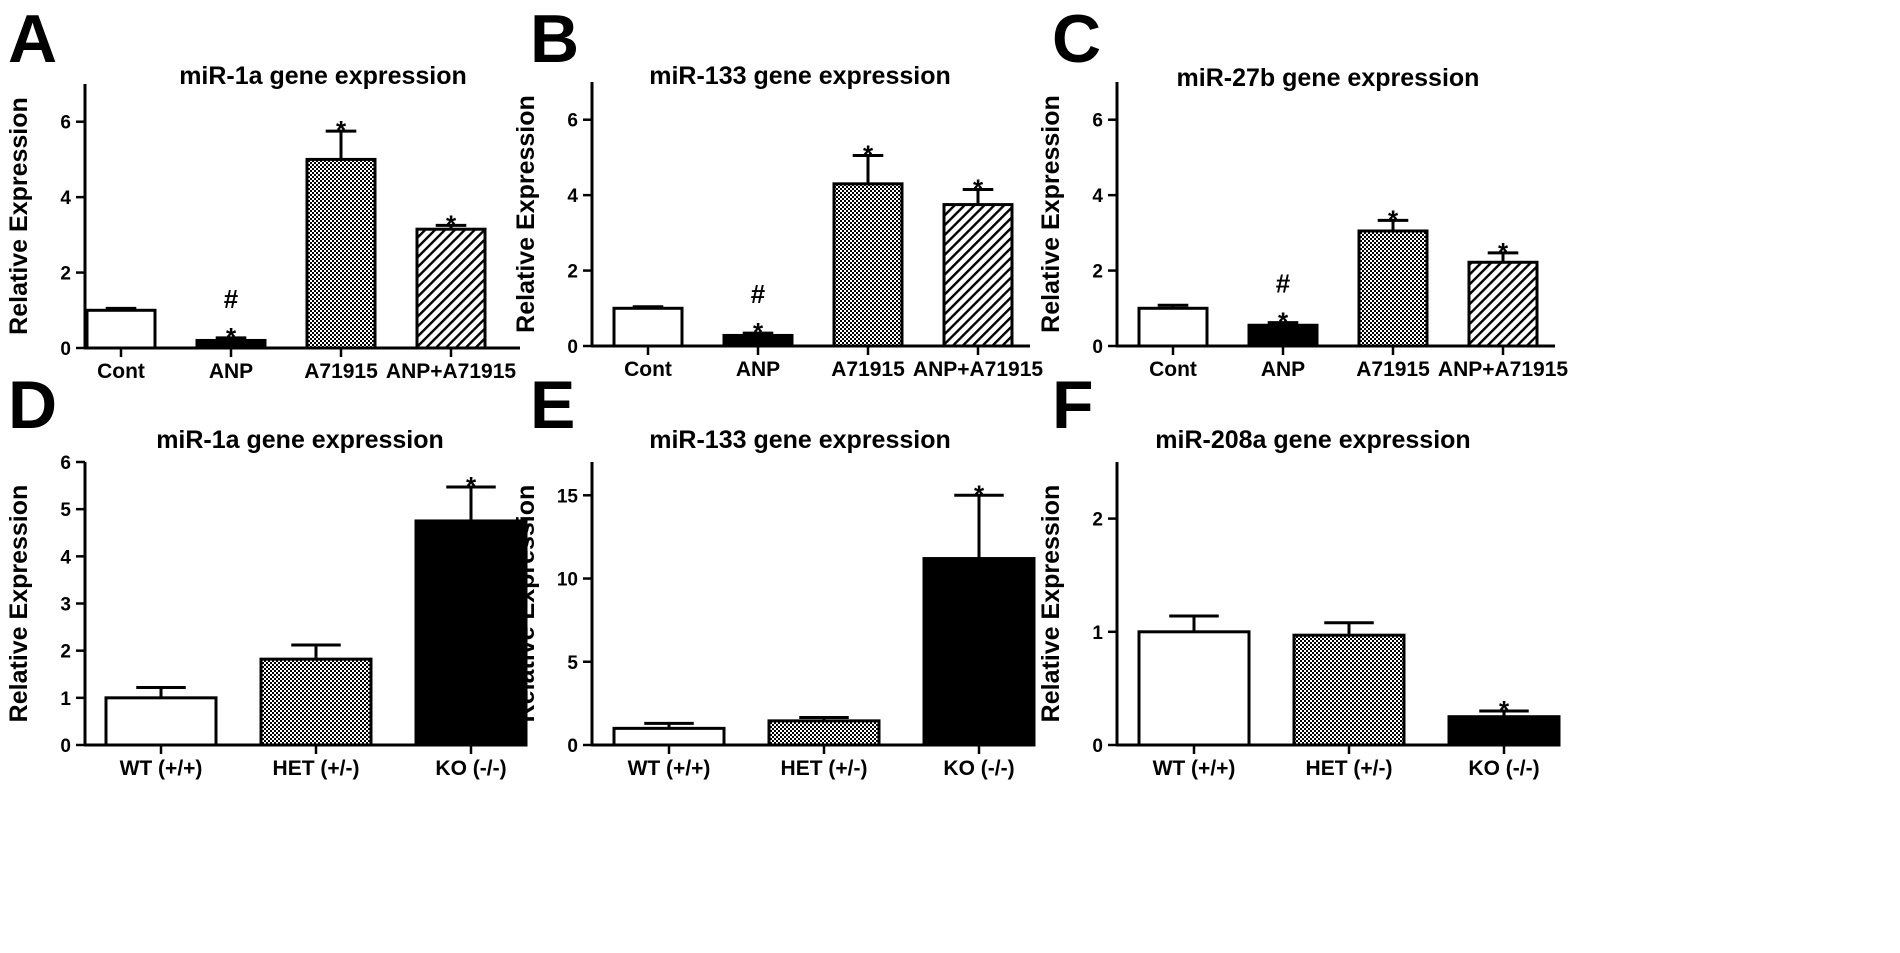 The width and height of the screenshot is (1900, 953). What do you see at coordinates (1503, 304) in the screenshot?
I see `bar-anp-a71915` at bounding box center [1503, 304].